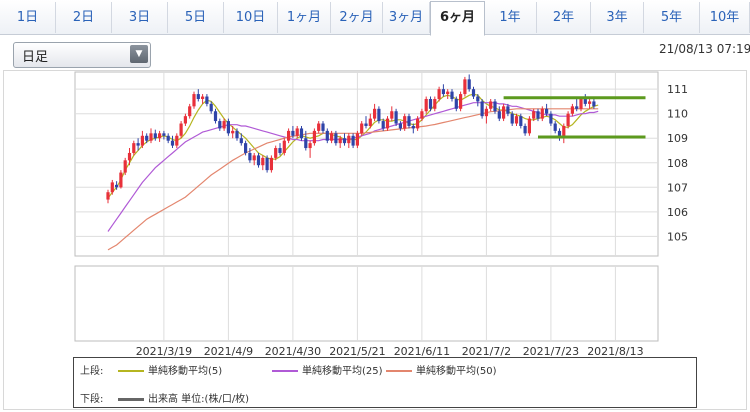 This screenshot has height=412, width=750. Describe the element at coordinates (304, 17) in the screenshot. I see `tab-5: 1ヶ月` at that location.